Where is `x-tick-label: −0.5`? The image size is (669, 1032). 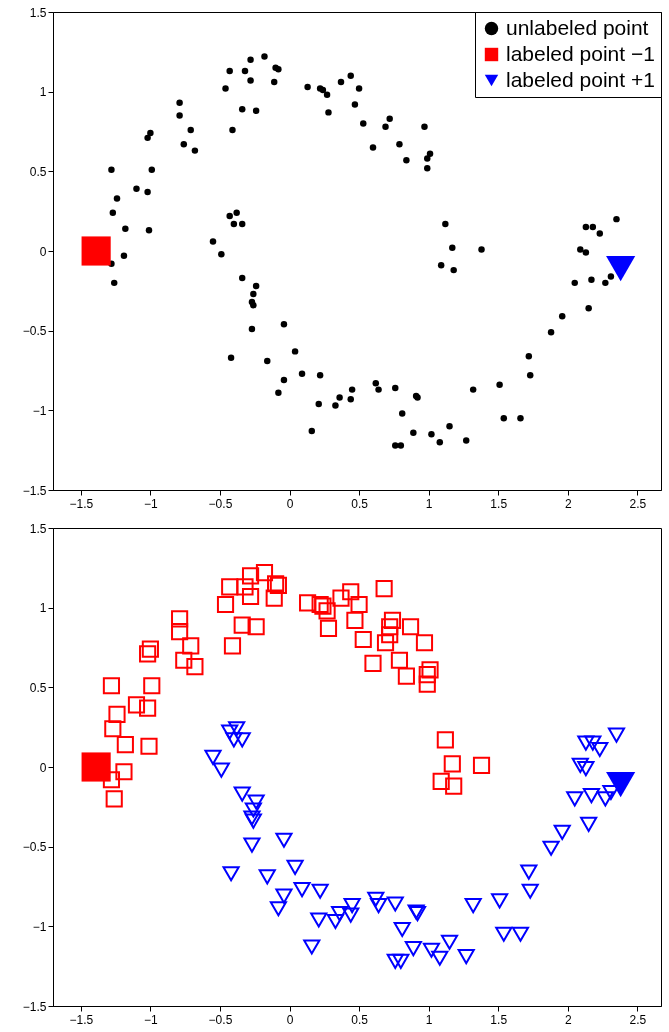
x-tick-label: −0.5 is located at coordinates (220, 503).